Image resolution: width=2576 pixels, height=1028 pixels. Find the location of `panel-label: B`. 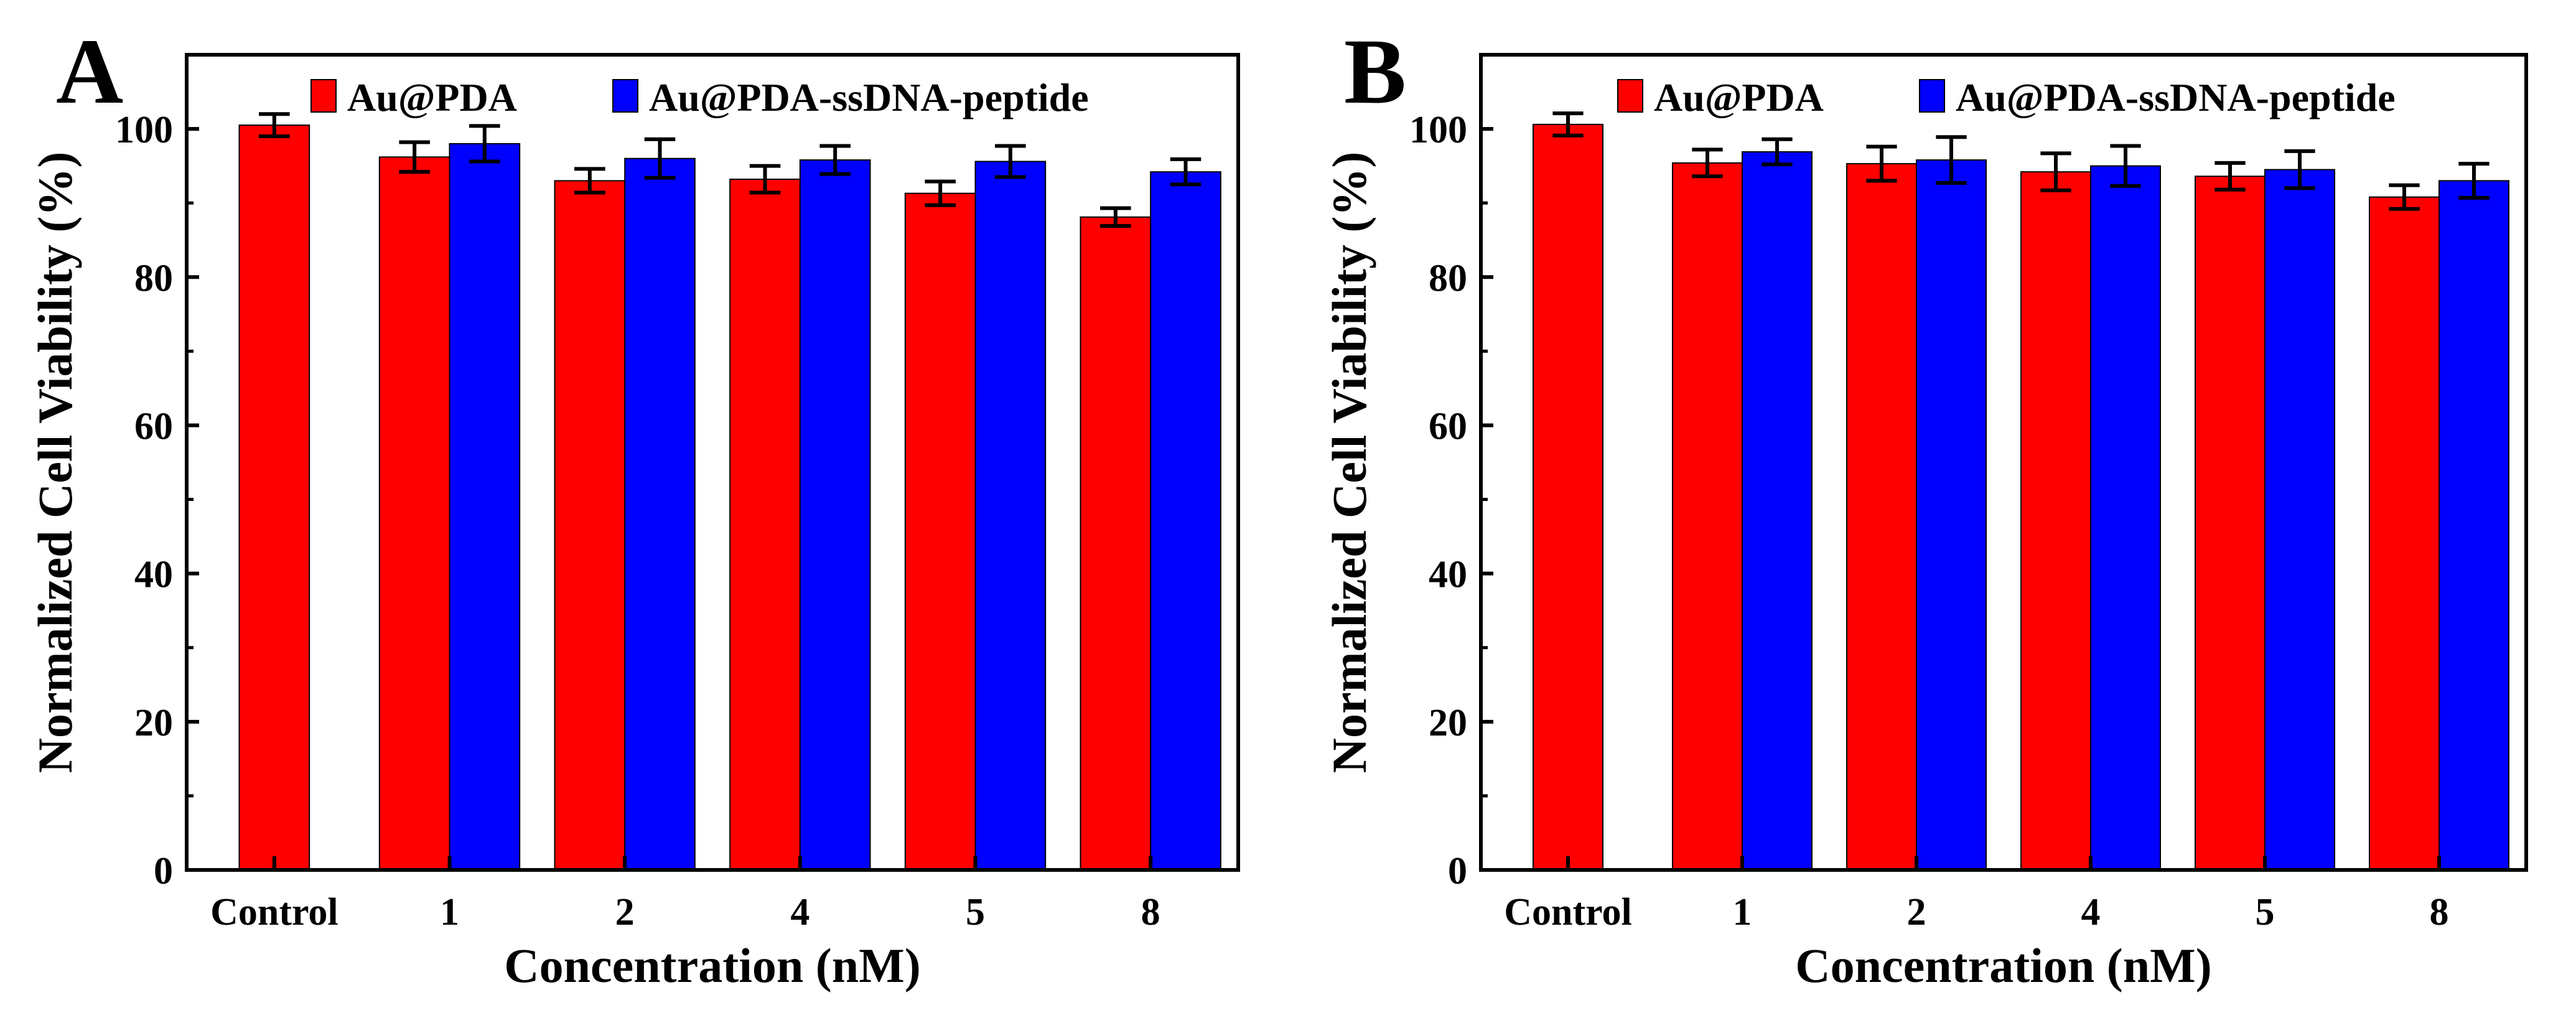

panel-label: B is located at coordinates (1375, 72).